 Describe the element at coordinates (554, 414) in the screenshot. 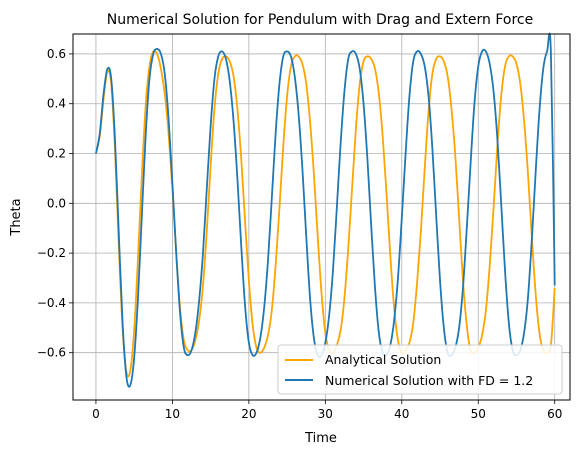

I see `x-tick-label: 60` at that location.